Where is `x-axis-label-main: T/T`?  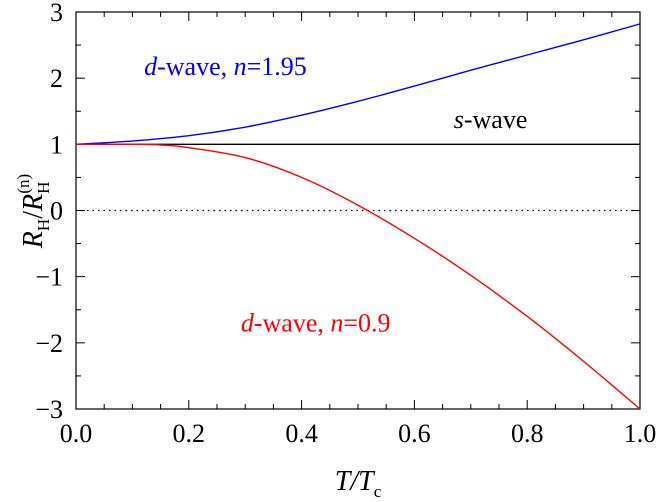 x-axis-label-main: T/T is located at coordinates (355, 481).